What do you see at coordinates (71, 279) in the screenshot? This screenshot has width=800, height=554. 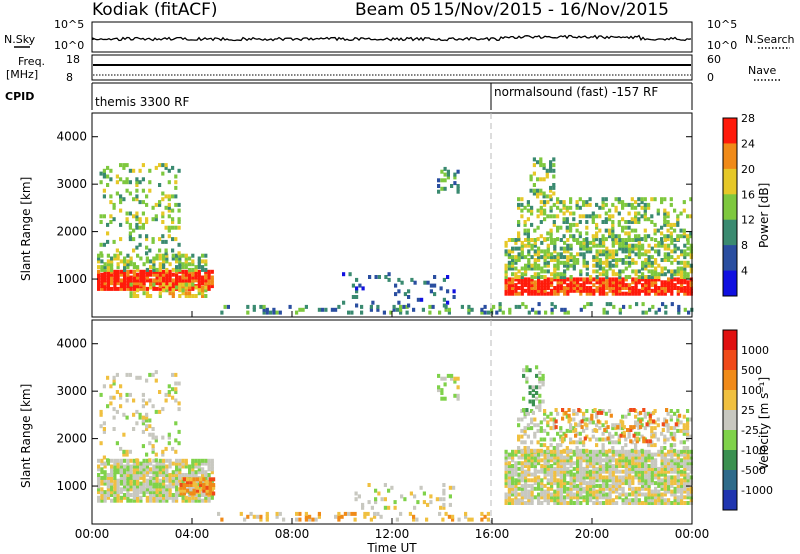 I see `y-tick-label: 1000` at bounding box center [71, 279].